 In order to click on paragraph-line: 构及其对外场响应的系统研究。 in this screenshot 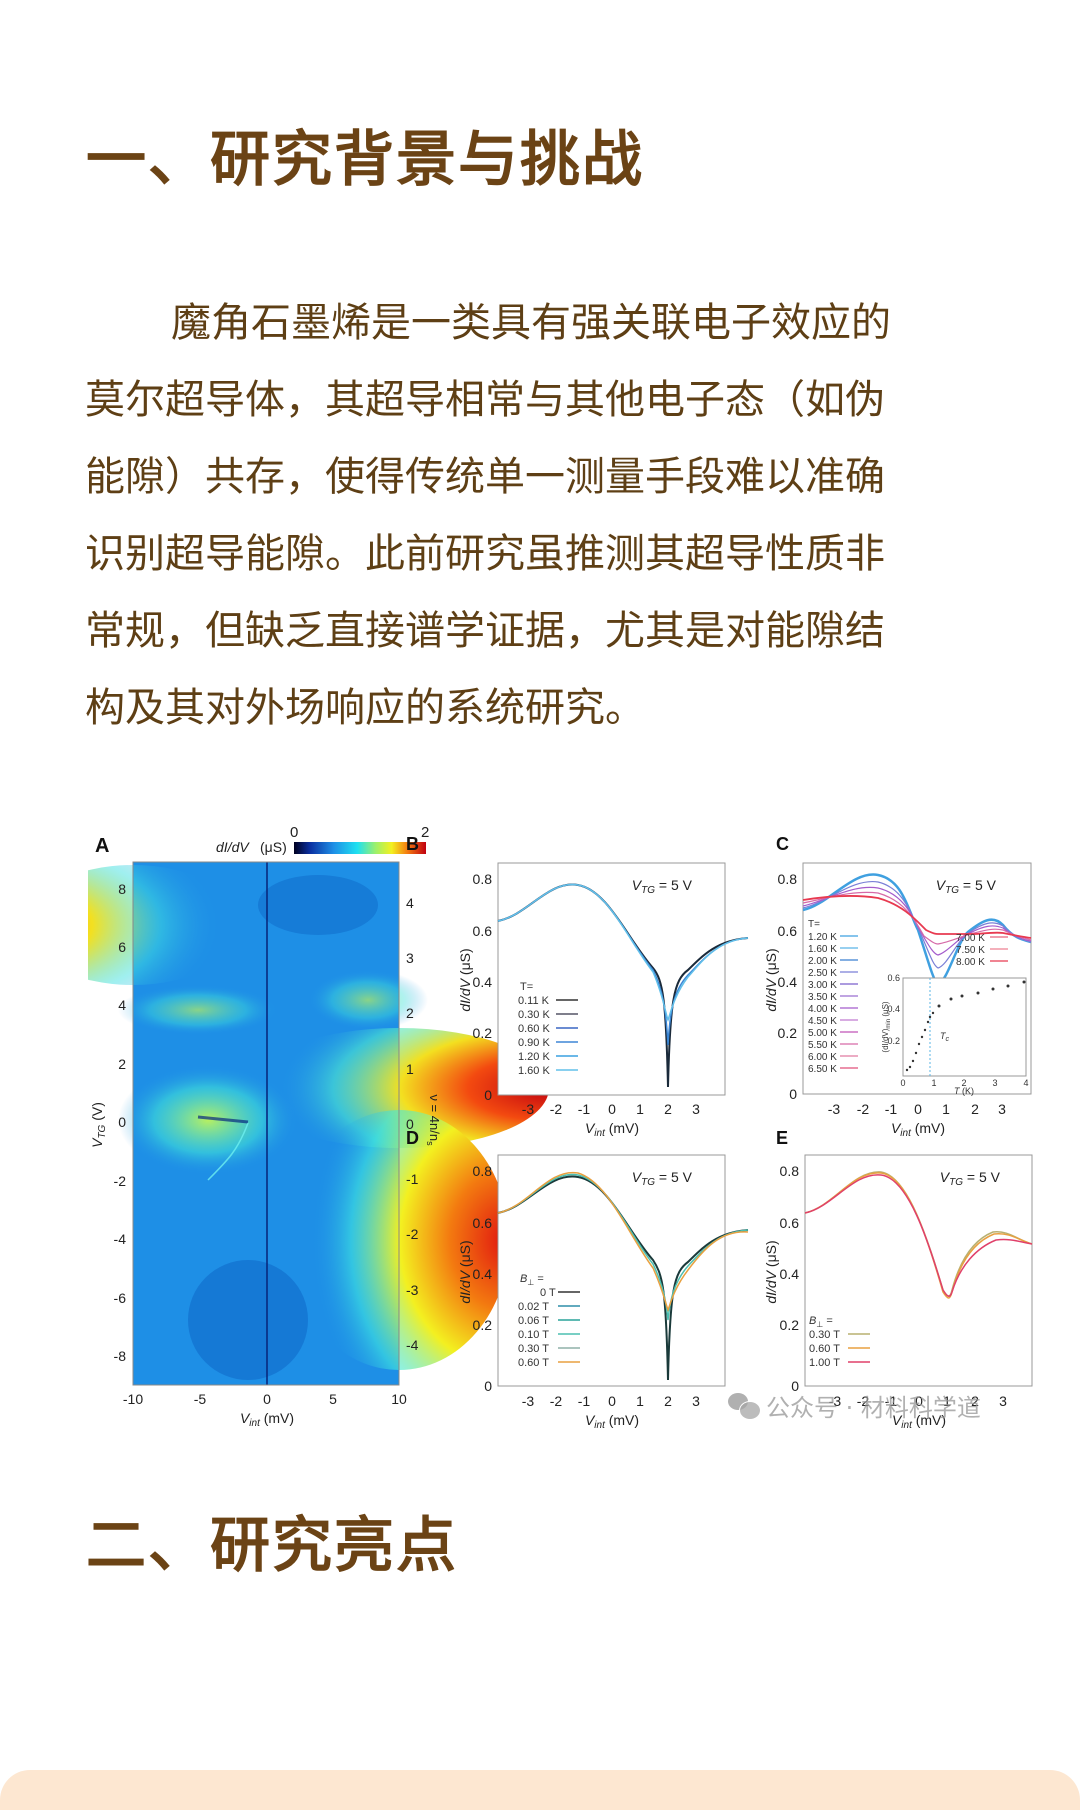, I will do `click(365, 708)`.